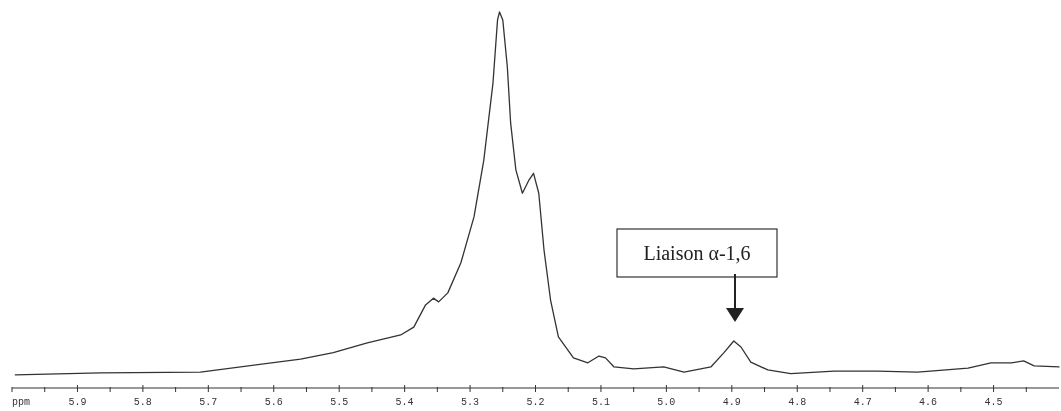  Describe the element at coordinates (797, 402) in the screenshot. I see `x-tick-label: 4.8` at that location.